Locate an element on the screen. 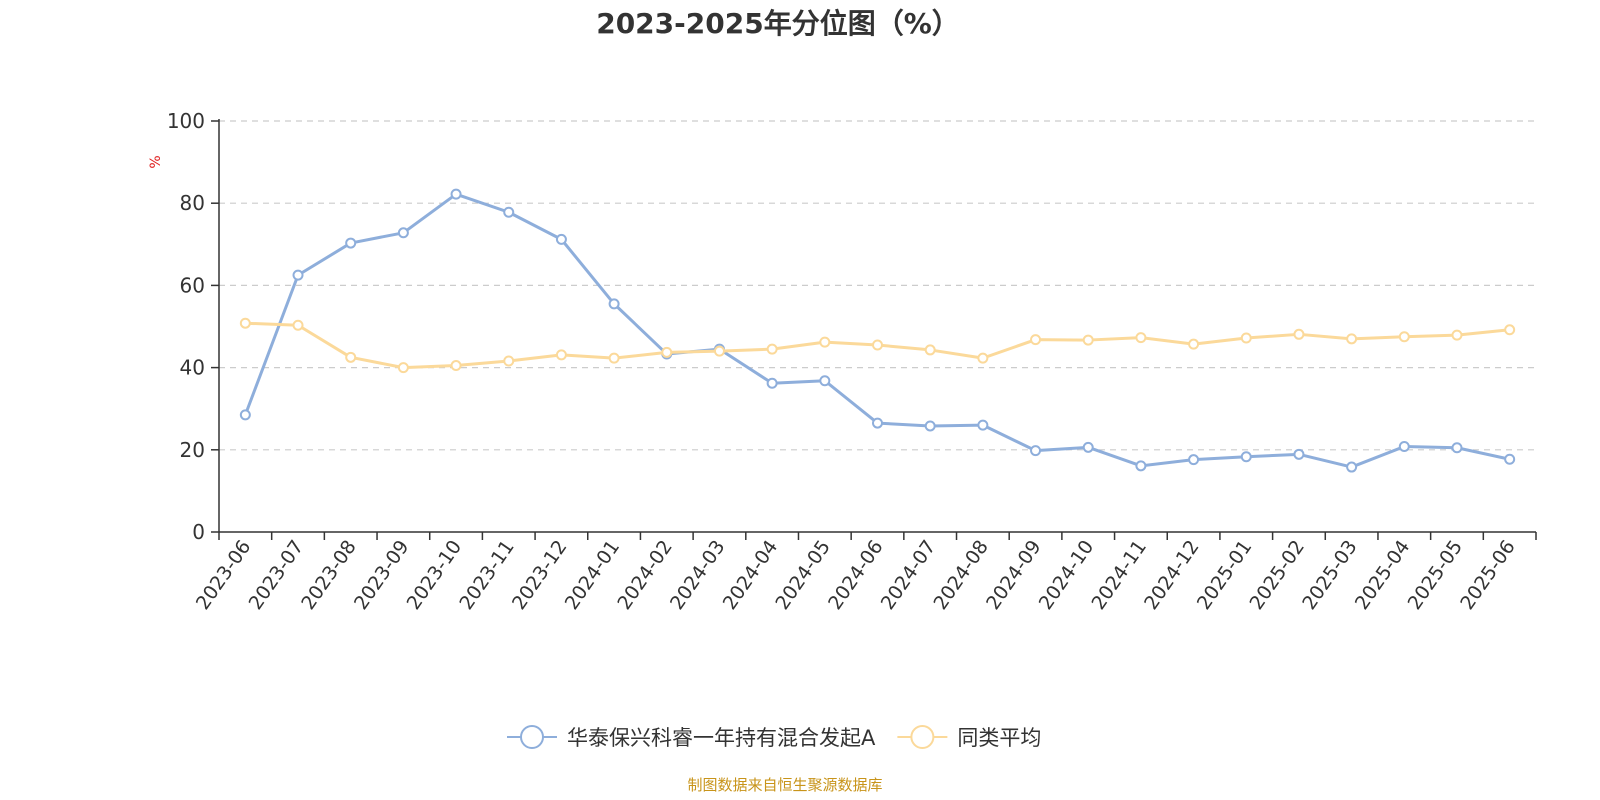 The height and width of the screenshot is (800, 1600). legend: 华泰保兴科睿一年持有混合发起A 同类平均 is located at coordinates (774, 737).